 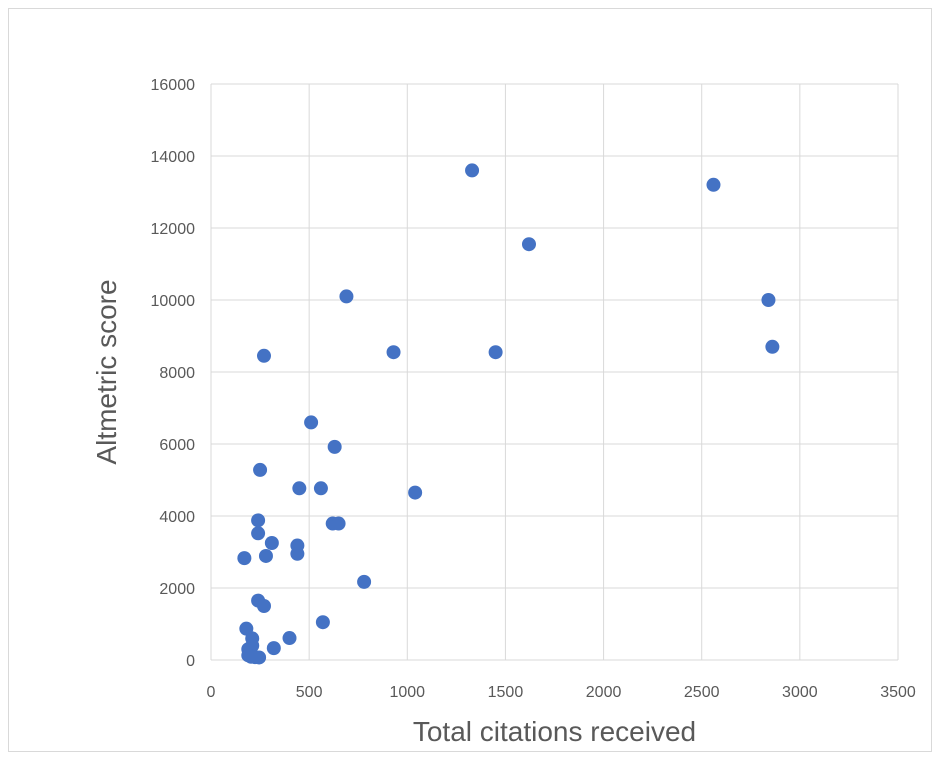 What do you see at coordinates (177, 373) in the screenshot?
I see `y-tick-label: 8000` at bounding box center [177, 373].